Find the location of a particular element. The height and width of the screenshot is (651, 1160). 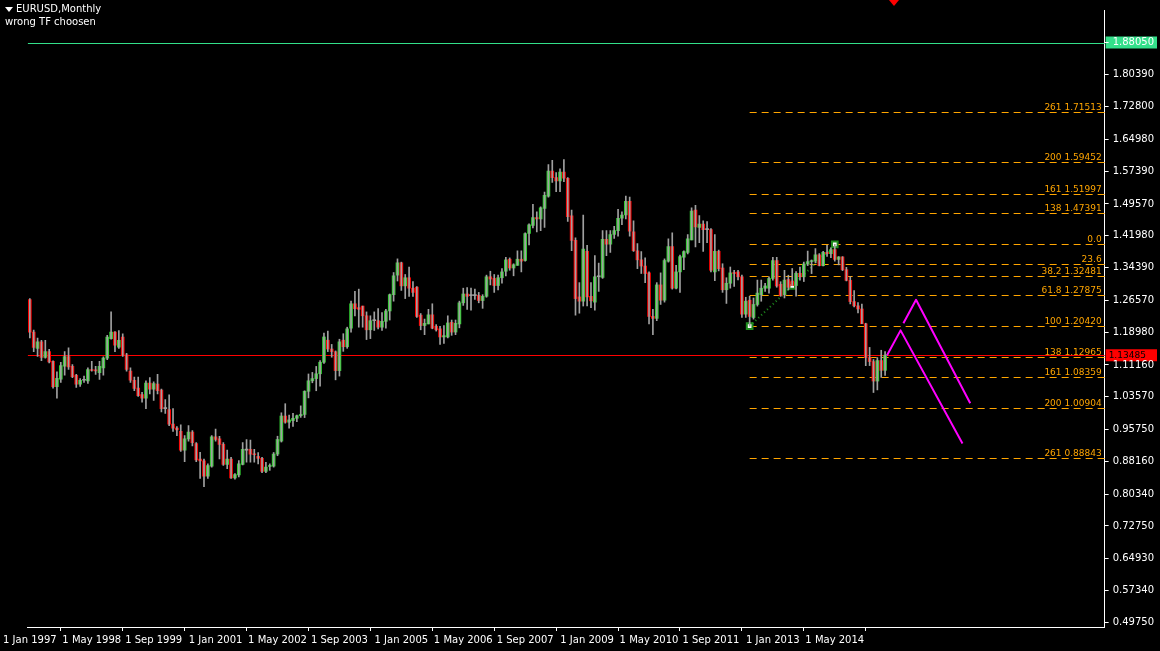

ref-line-label: 61.8 1.27875 is located at coordinates (1071, 289).